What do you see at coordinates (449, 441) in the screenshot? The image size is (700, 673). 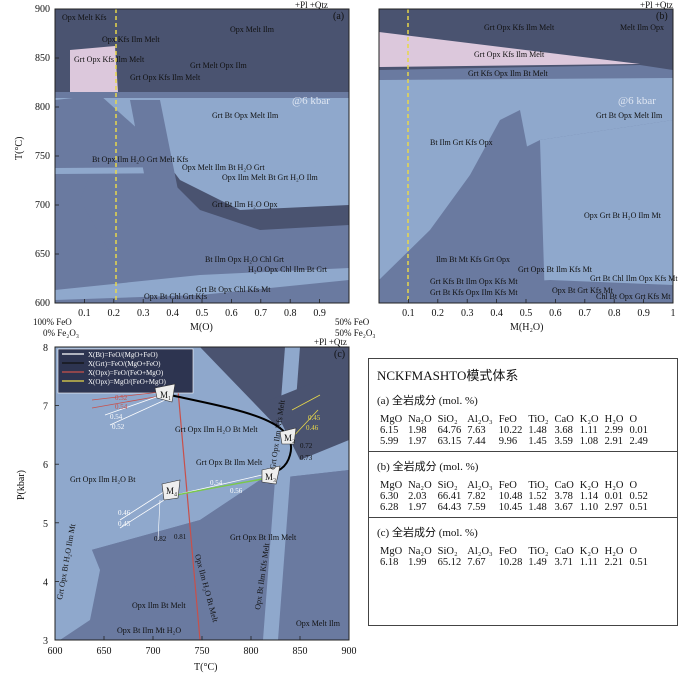 I see `table-cell: 63.15` at bounding box center [449, 441].